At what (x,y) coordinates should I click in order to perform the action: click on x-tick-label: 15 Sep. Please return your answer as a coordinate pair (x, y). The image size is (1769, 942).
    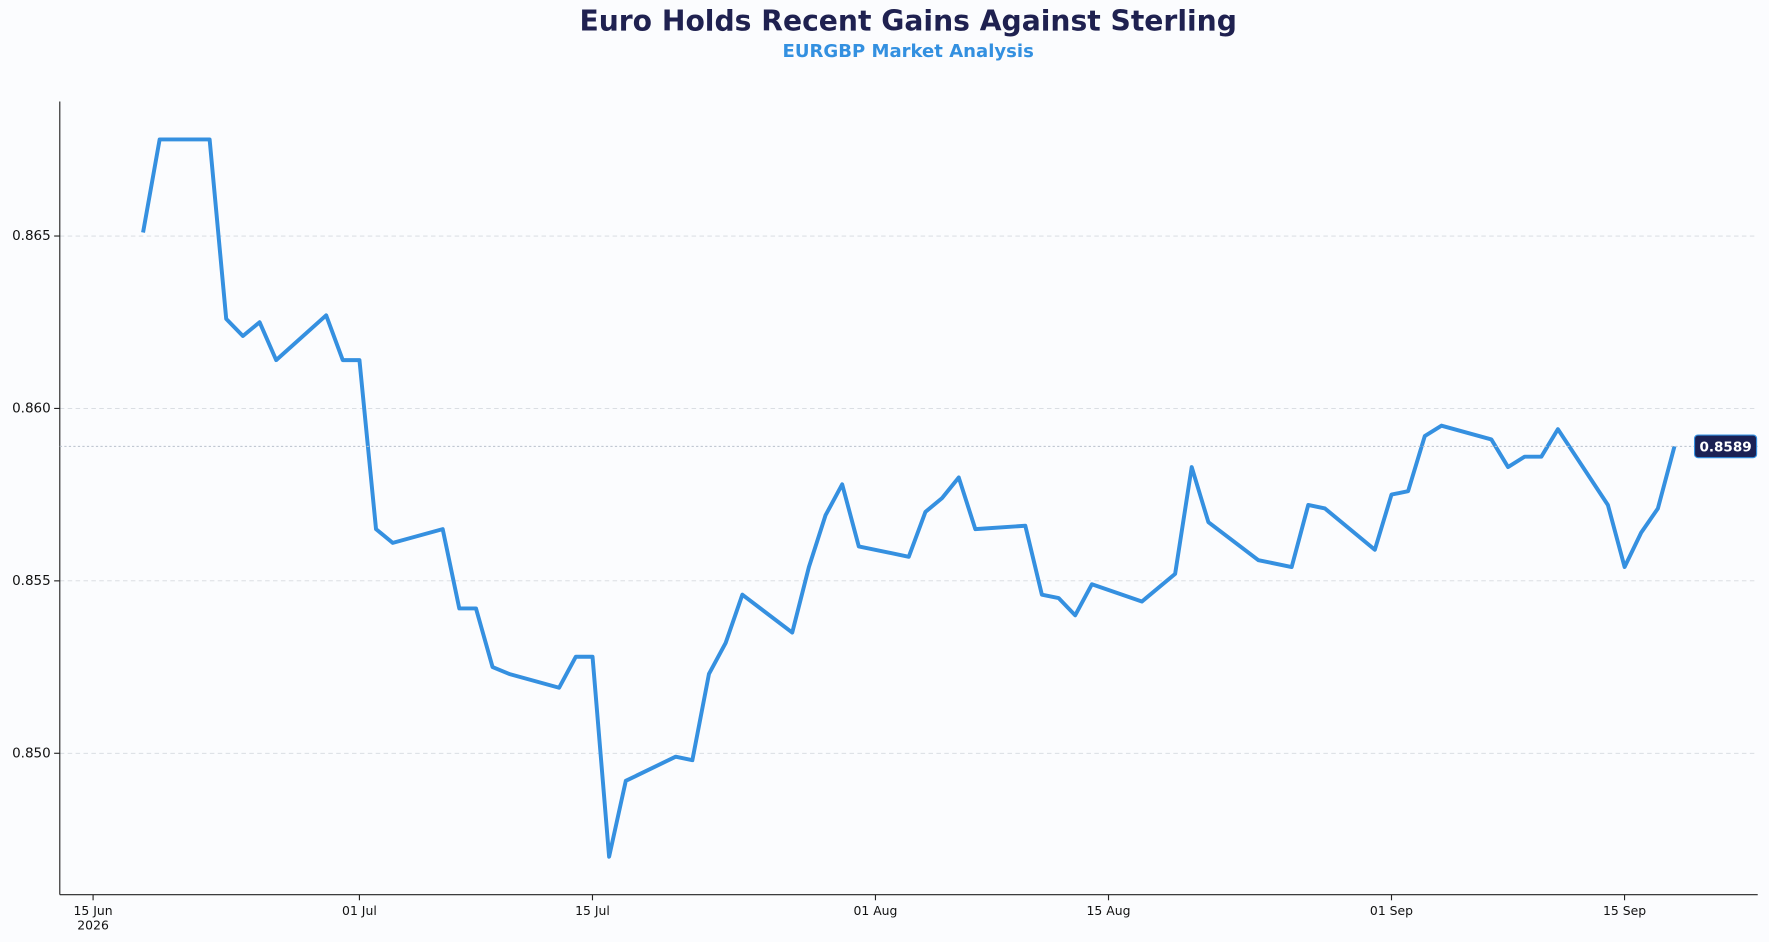
    Looking at the image, I should click on (1624, 911).